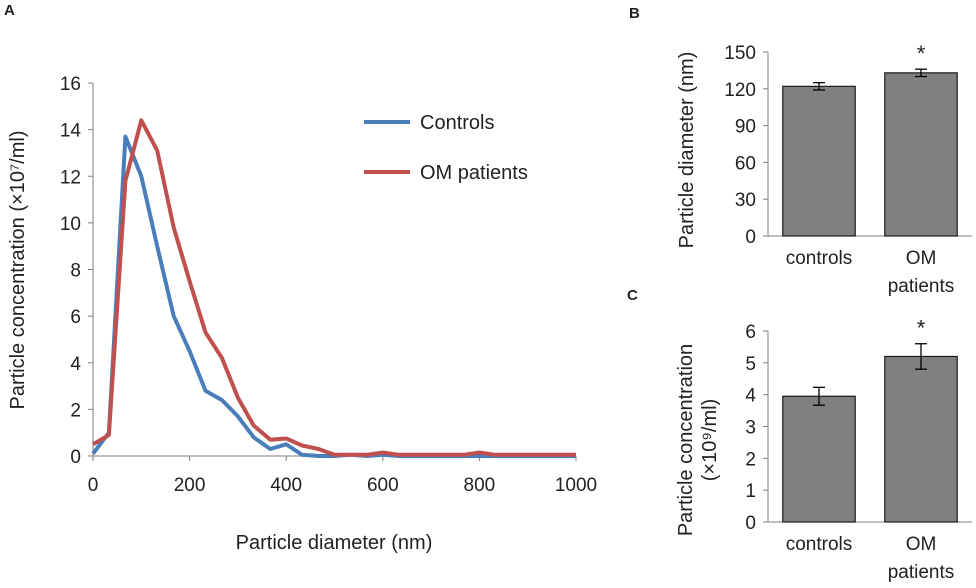 The image size is (976, 588). I want to click on panel-a-x-tick-label: 600, so click(383, 485).